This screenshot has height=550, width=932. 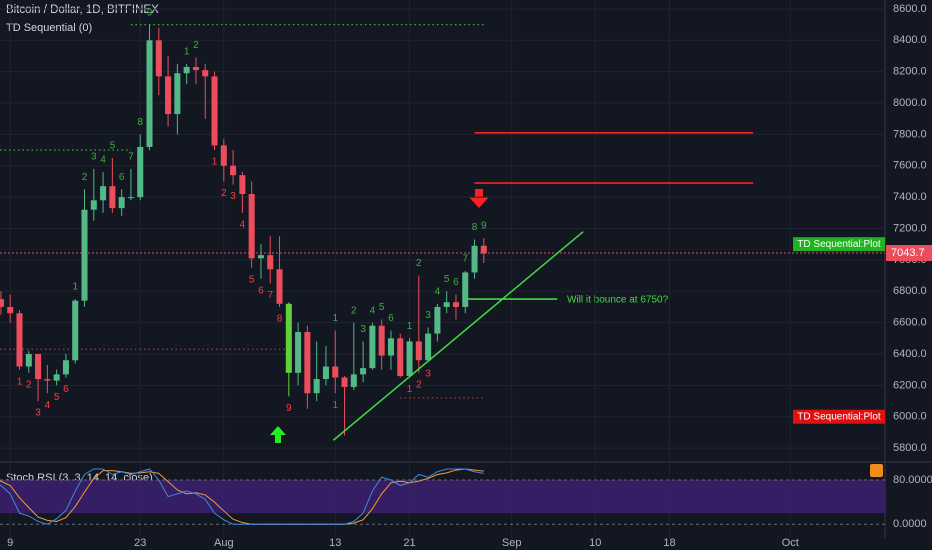 I want to click on chart-title: Bitcoin / Dollar, 1D, BITFINEX, so click(x=82, y=10).